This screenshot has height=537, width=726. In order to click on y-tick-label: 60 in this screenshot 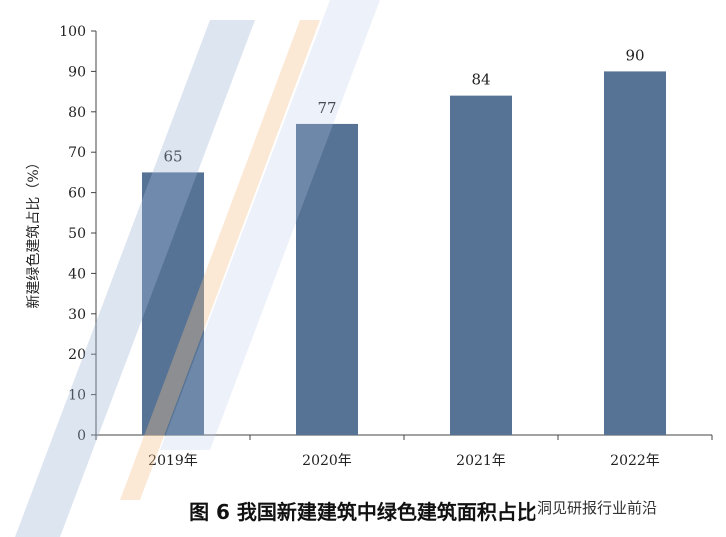, I will do `click(77, 194)`.